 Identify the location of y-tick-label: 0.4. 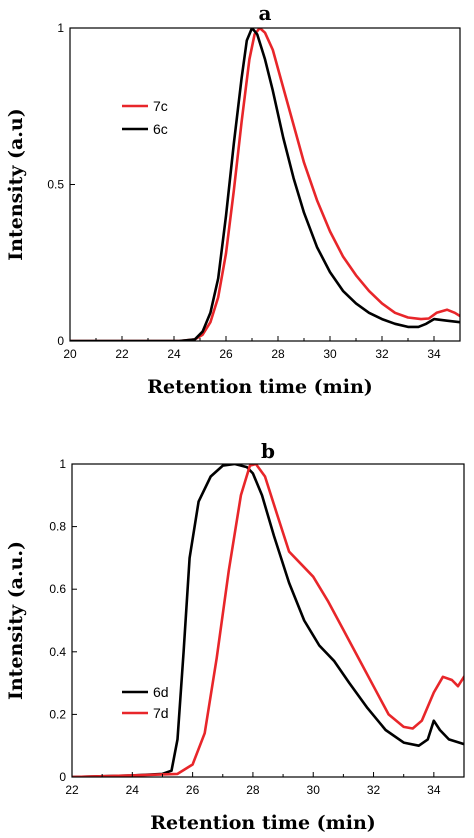
(57, 652).